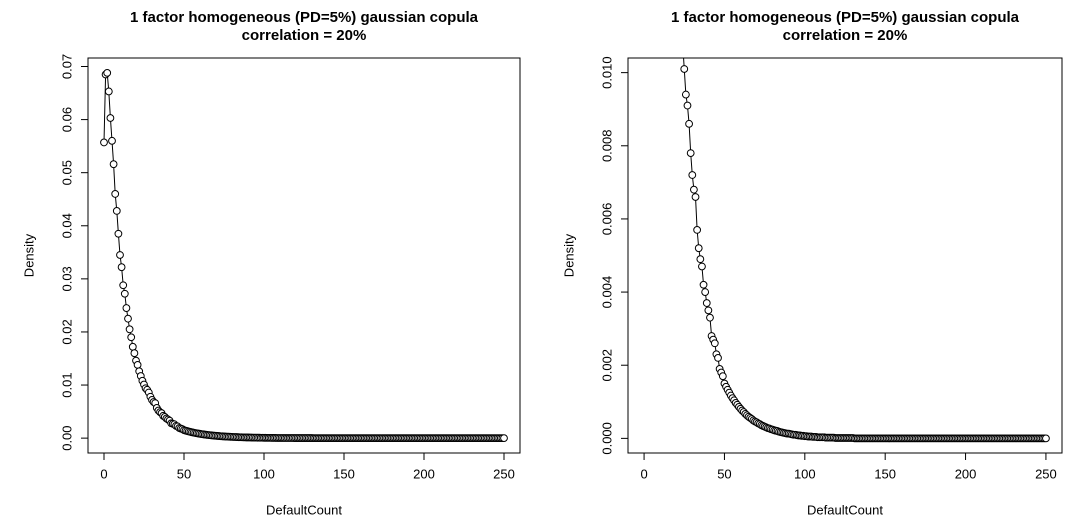 This screenshot has height=522, width=1075. Describe the element at coordinates (66, 66) in the screenshot. I see `y-tick-label: 0.07` at that location.